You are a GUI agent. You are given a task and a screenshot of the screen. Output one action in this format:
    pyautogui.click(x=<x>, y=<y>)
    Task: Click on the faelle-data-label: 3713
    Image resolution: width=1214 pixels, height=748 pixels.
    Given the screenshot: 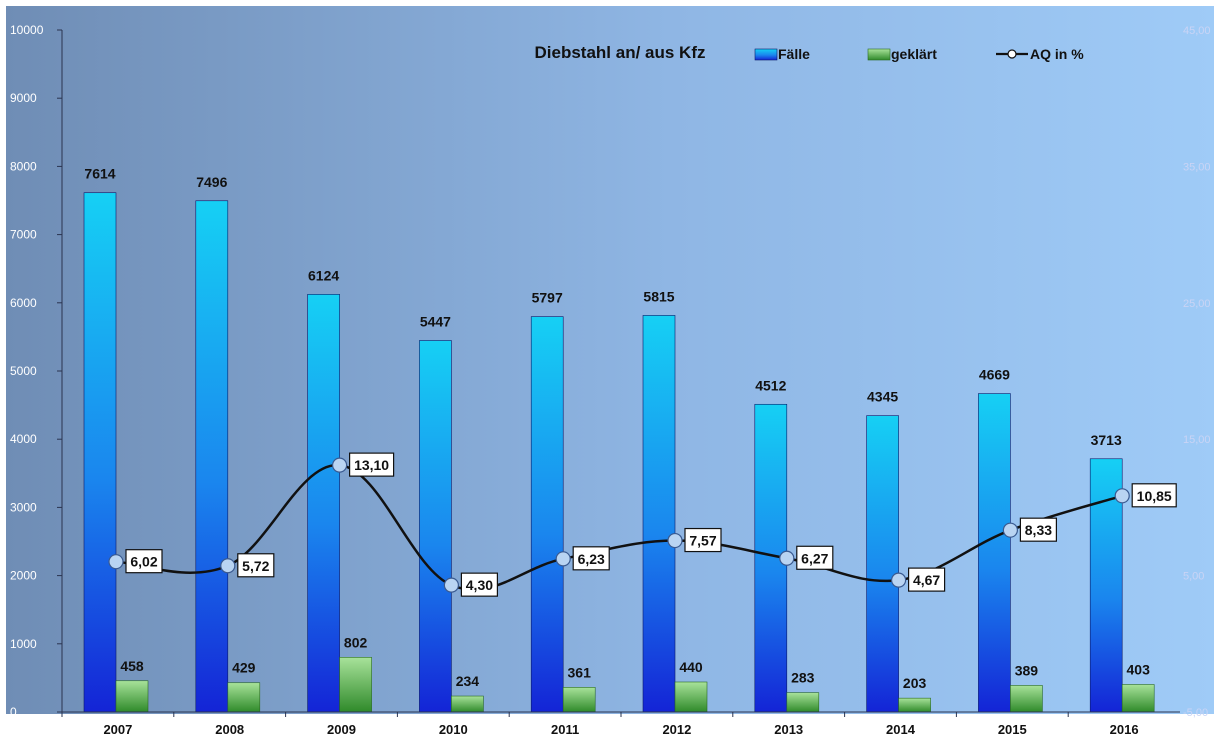 What is the action you would take?
    pyautogui.click(x=1106, y=440)
    